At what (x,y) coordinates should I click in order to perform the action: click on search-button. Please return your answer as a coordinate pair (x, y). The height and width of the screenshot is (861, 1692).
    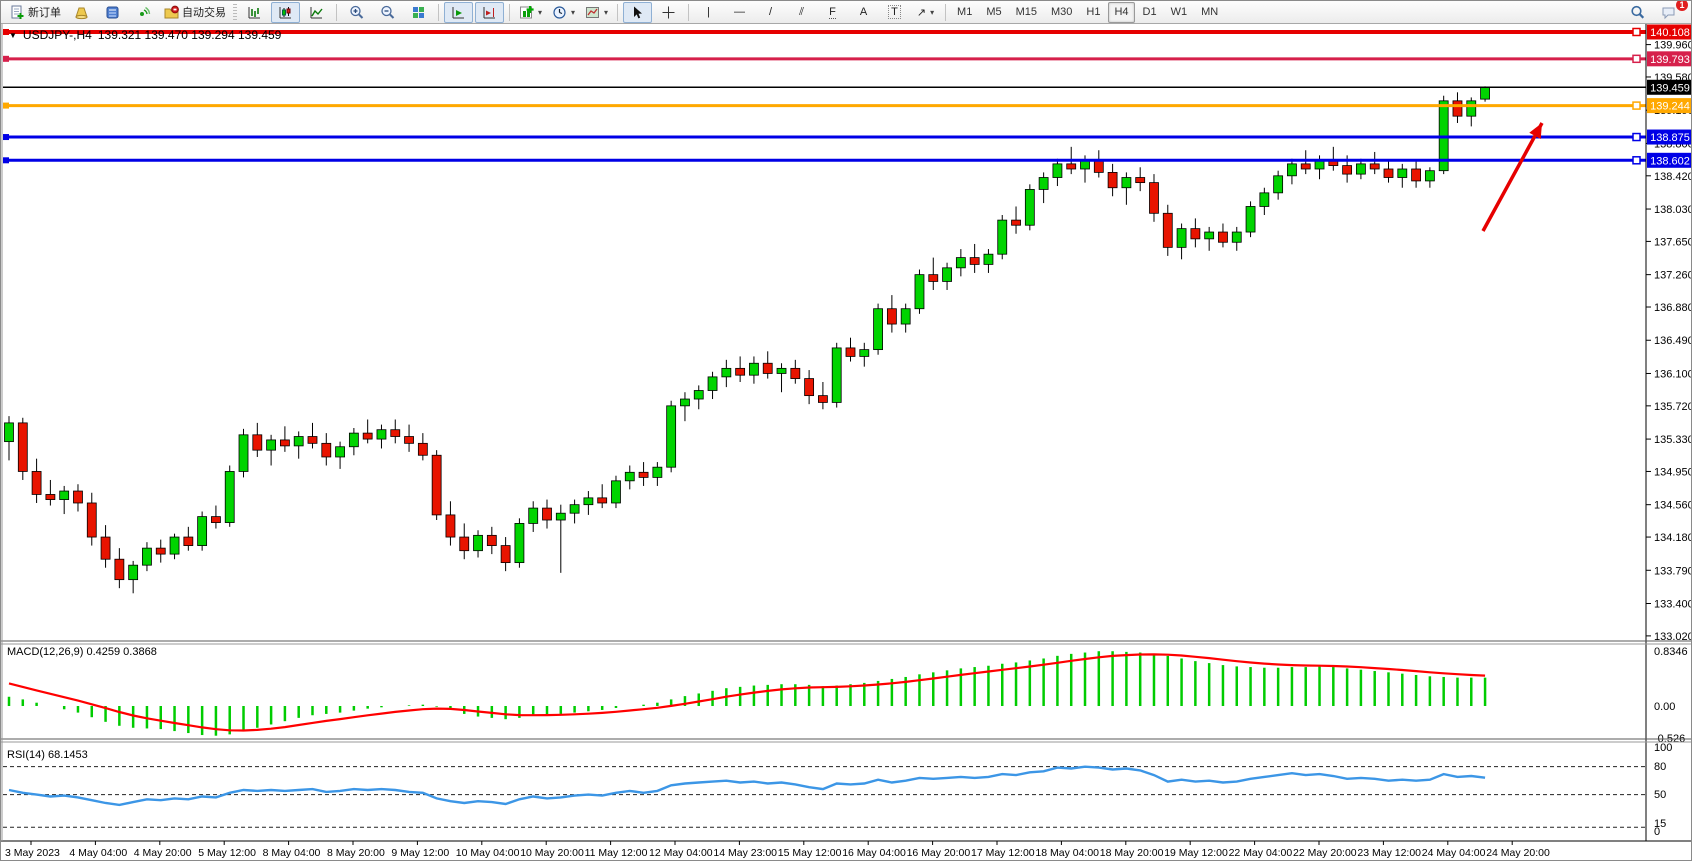
    Looking at the image, I should click on (1637, 12).